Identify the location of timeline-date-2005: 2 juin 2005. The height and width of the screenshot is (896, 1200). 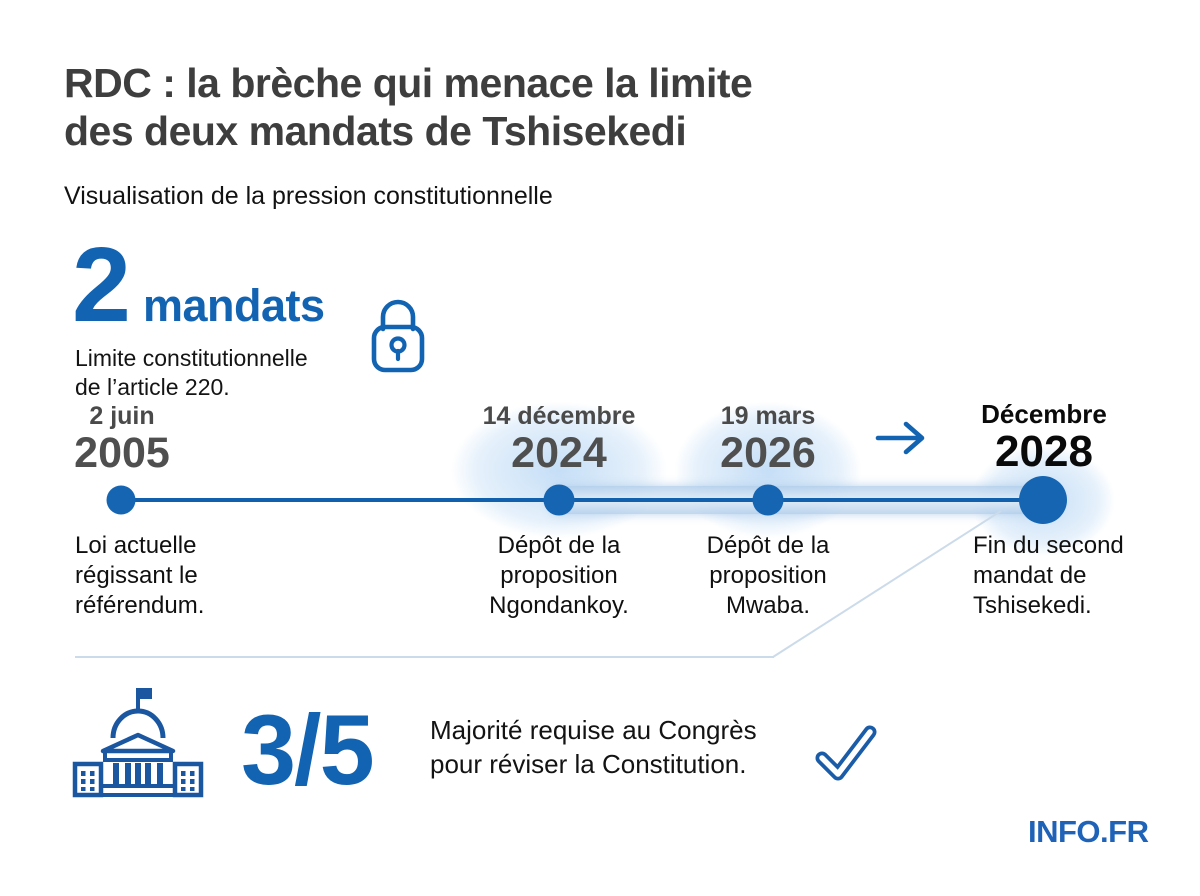
(122, 439).